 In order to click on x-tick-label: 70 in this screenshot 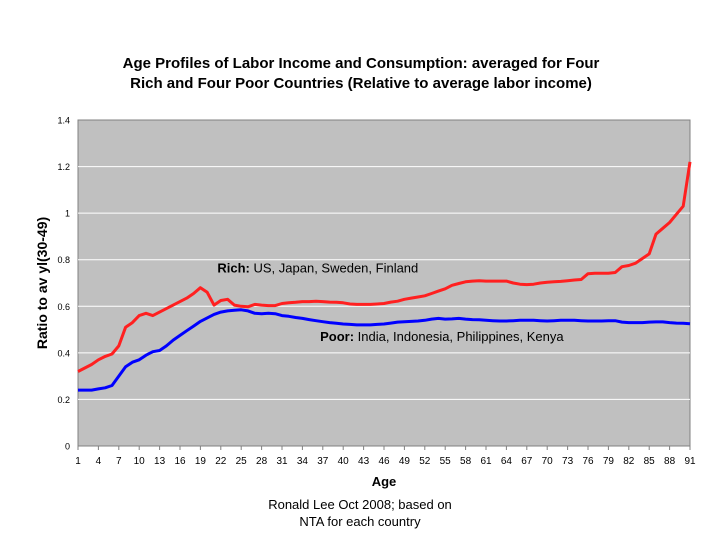, I will do `click(548, 461)`.